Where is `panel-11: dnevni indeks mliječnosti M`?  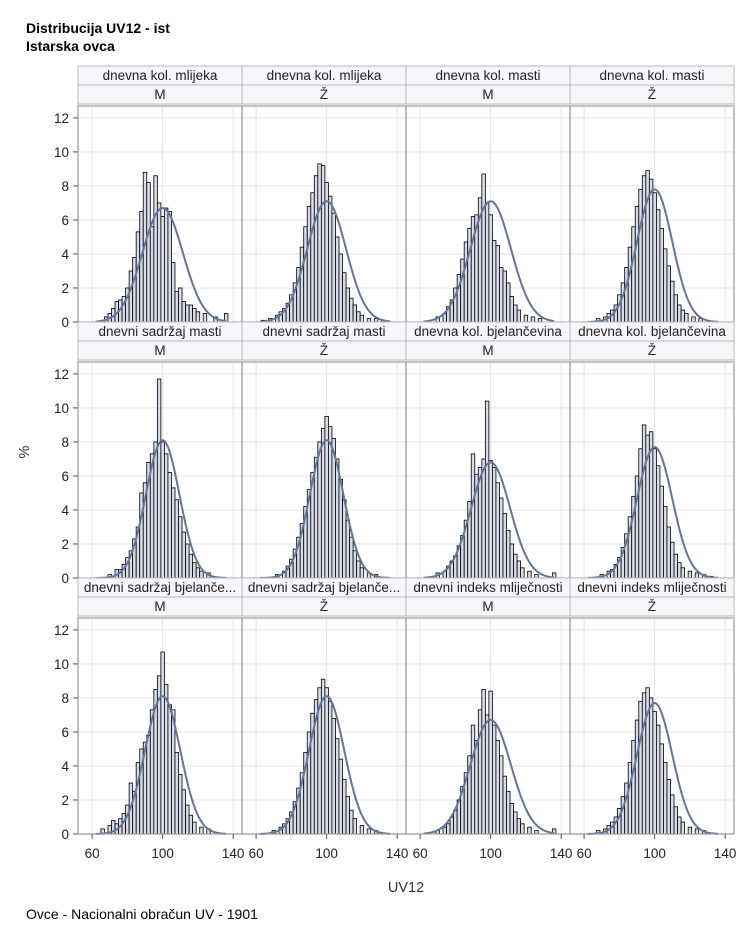 panel-11: dnevni indeks mliječnosti M is located at coordinates (488, 706).